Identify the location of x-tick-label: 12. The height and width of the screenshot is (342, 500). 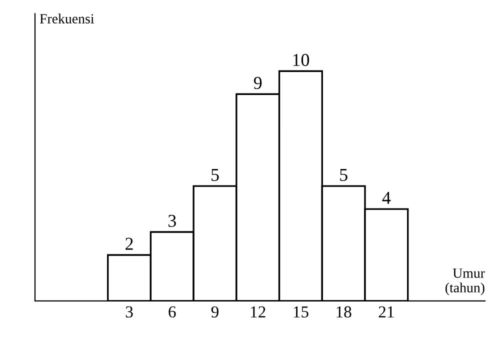
(258, 312).